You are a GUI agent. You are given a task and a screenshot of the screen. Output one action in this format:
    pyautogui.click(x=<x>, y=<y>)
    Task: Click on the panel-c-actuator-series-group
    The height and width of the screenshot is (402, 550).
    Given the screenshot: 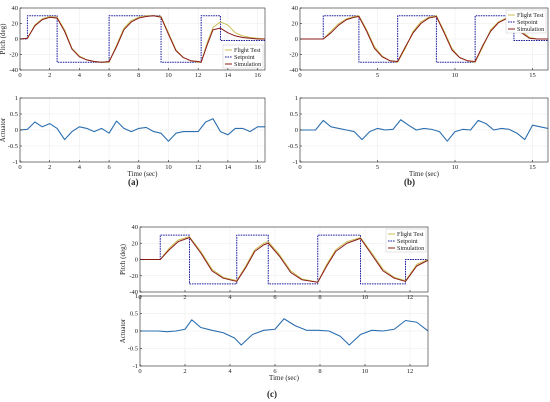 What is the action you would take?
    pyautogui.click(x=284, y=332)
    